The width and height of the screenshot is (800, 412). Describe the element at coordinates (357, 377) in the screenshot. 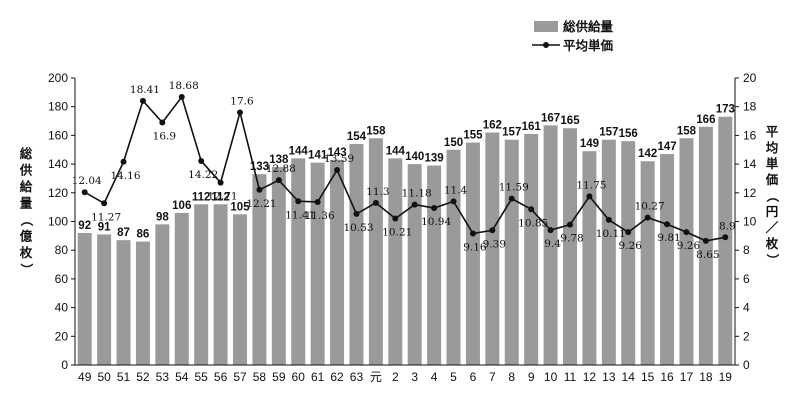

I see `x-tick-label: 63` at that location.